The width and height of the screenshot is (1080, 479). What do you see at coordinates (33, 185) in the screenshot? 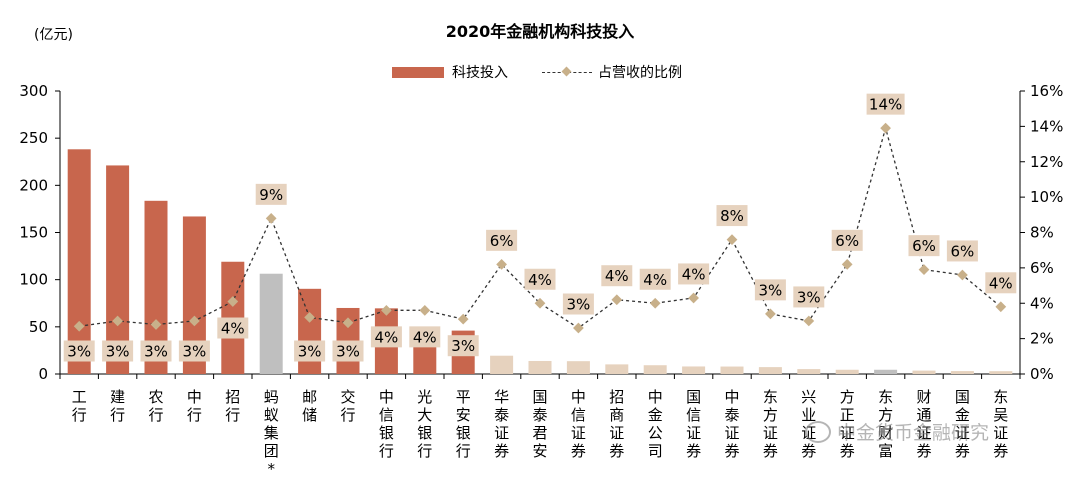
I see `y-tick-label-left: 200` at bounding box center [33, 185].